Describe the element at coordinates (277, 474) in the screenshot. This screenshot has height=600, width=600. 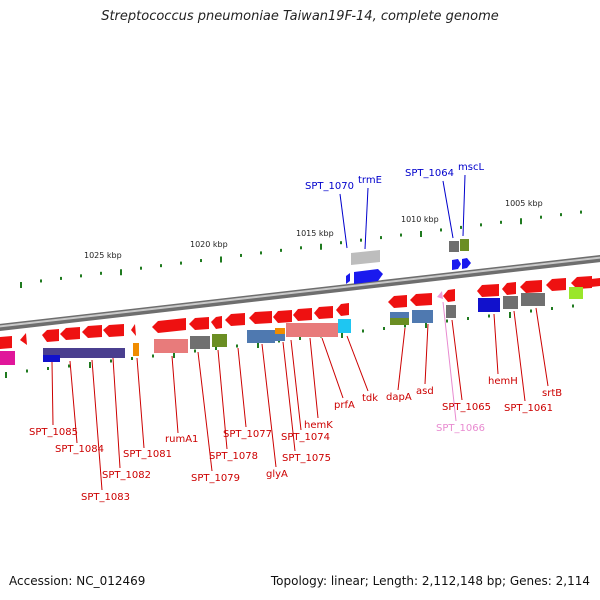
I see `label-glyA: glyA` at that location.